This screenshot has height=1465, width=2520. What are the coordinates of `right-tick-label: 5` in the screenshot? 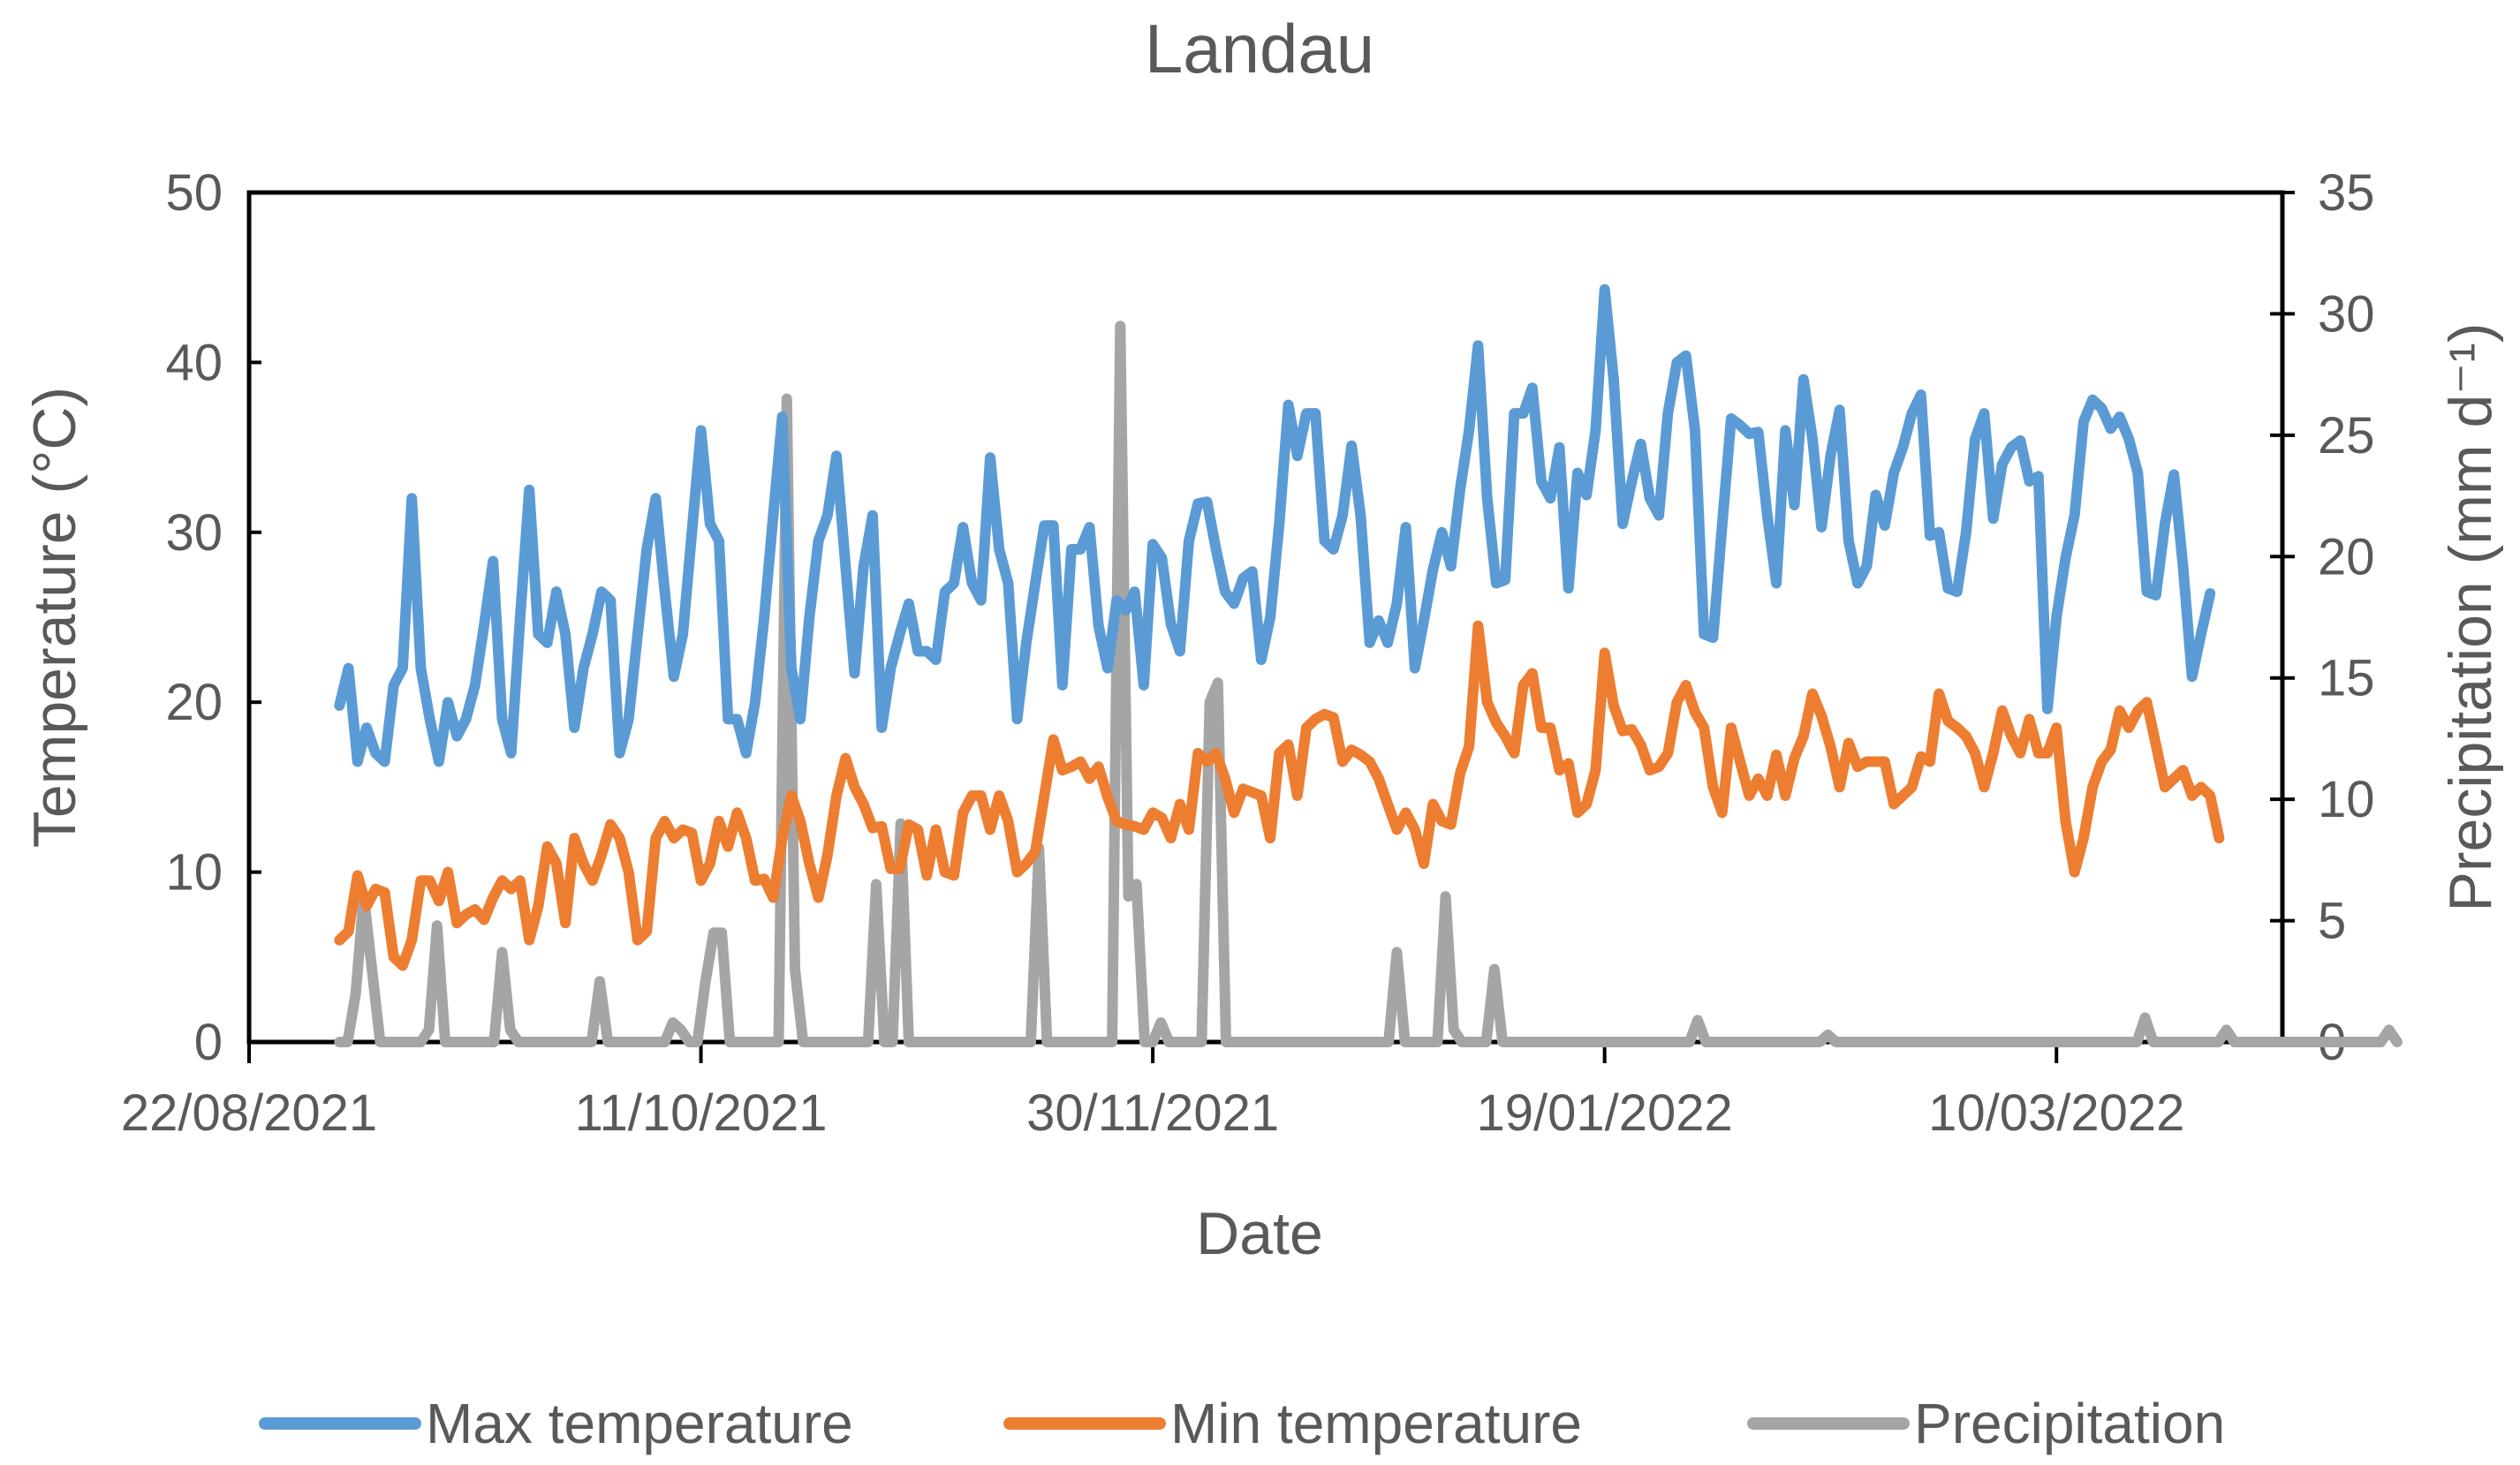 It's located at (2332, 921).